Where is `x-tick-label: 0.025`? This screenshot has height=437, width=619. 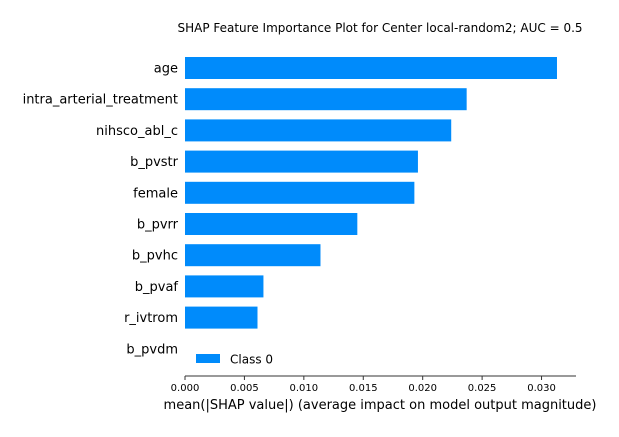
x-tick-label: 0.025 is located at coordinates (482, 388).